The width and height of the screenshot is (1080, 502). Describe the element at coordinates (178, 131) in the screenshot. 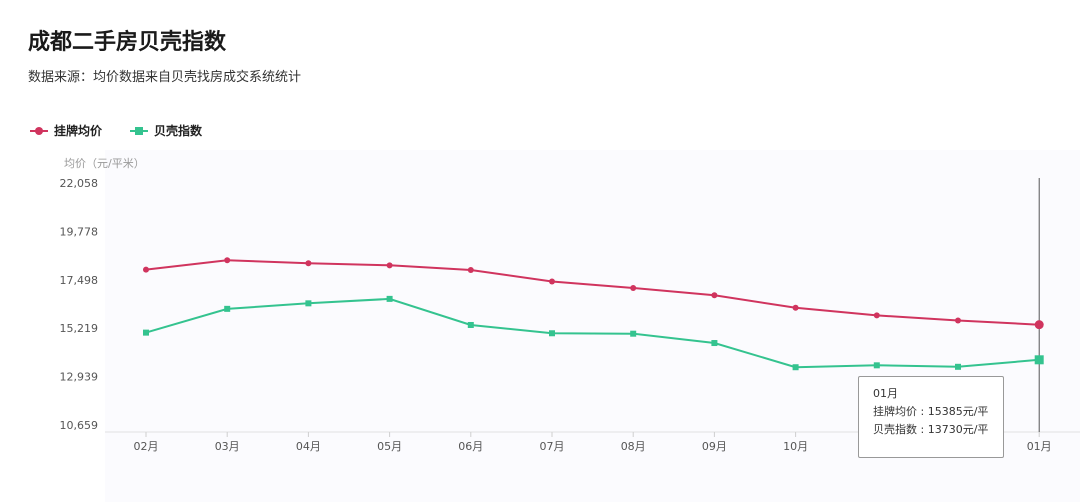

I see `legend-label: 贝壳指数` at that location.